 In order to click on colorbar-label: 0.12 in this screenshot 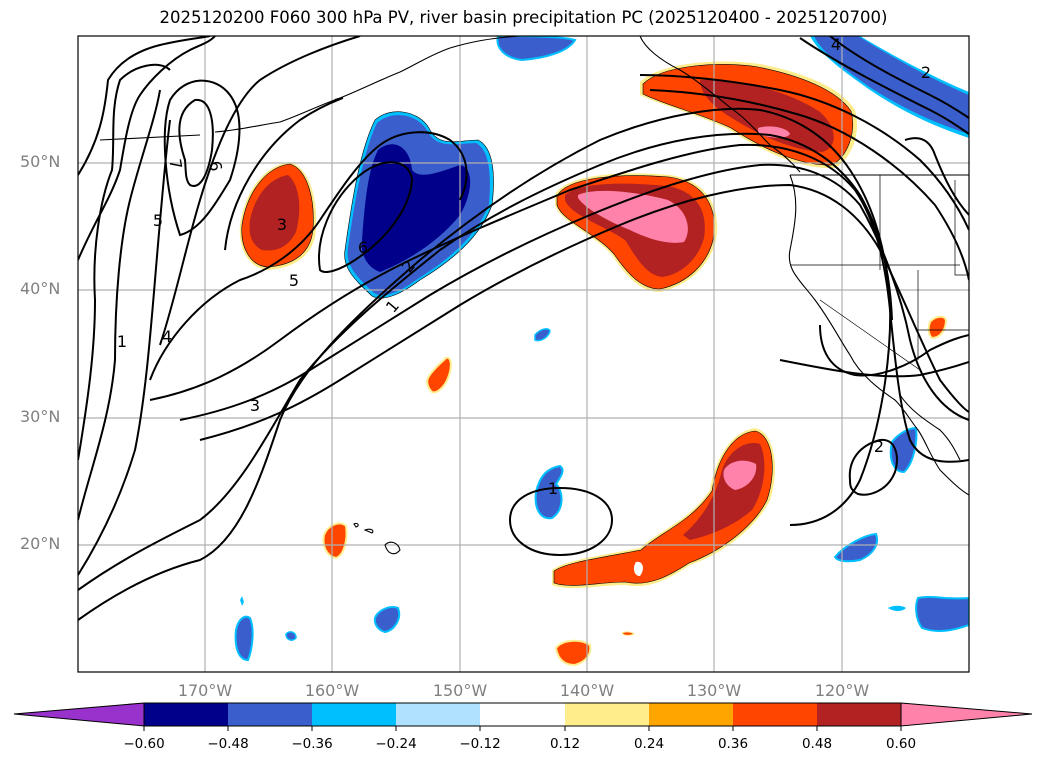, I will do `click(565, 744)`.